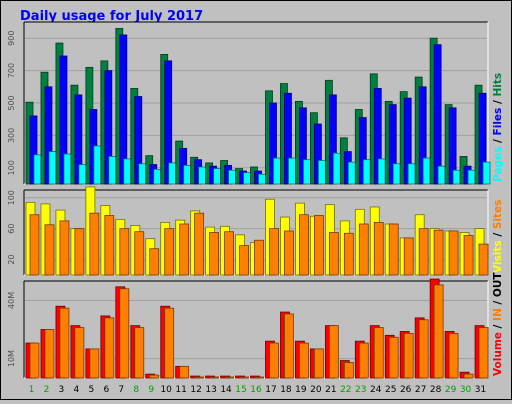 The image size is (512, 404). Describe the element at coordinates (498, 354) in the screenshot. I see `legend-part: Volume` at that location.